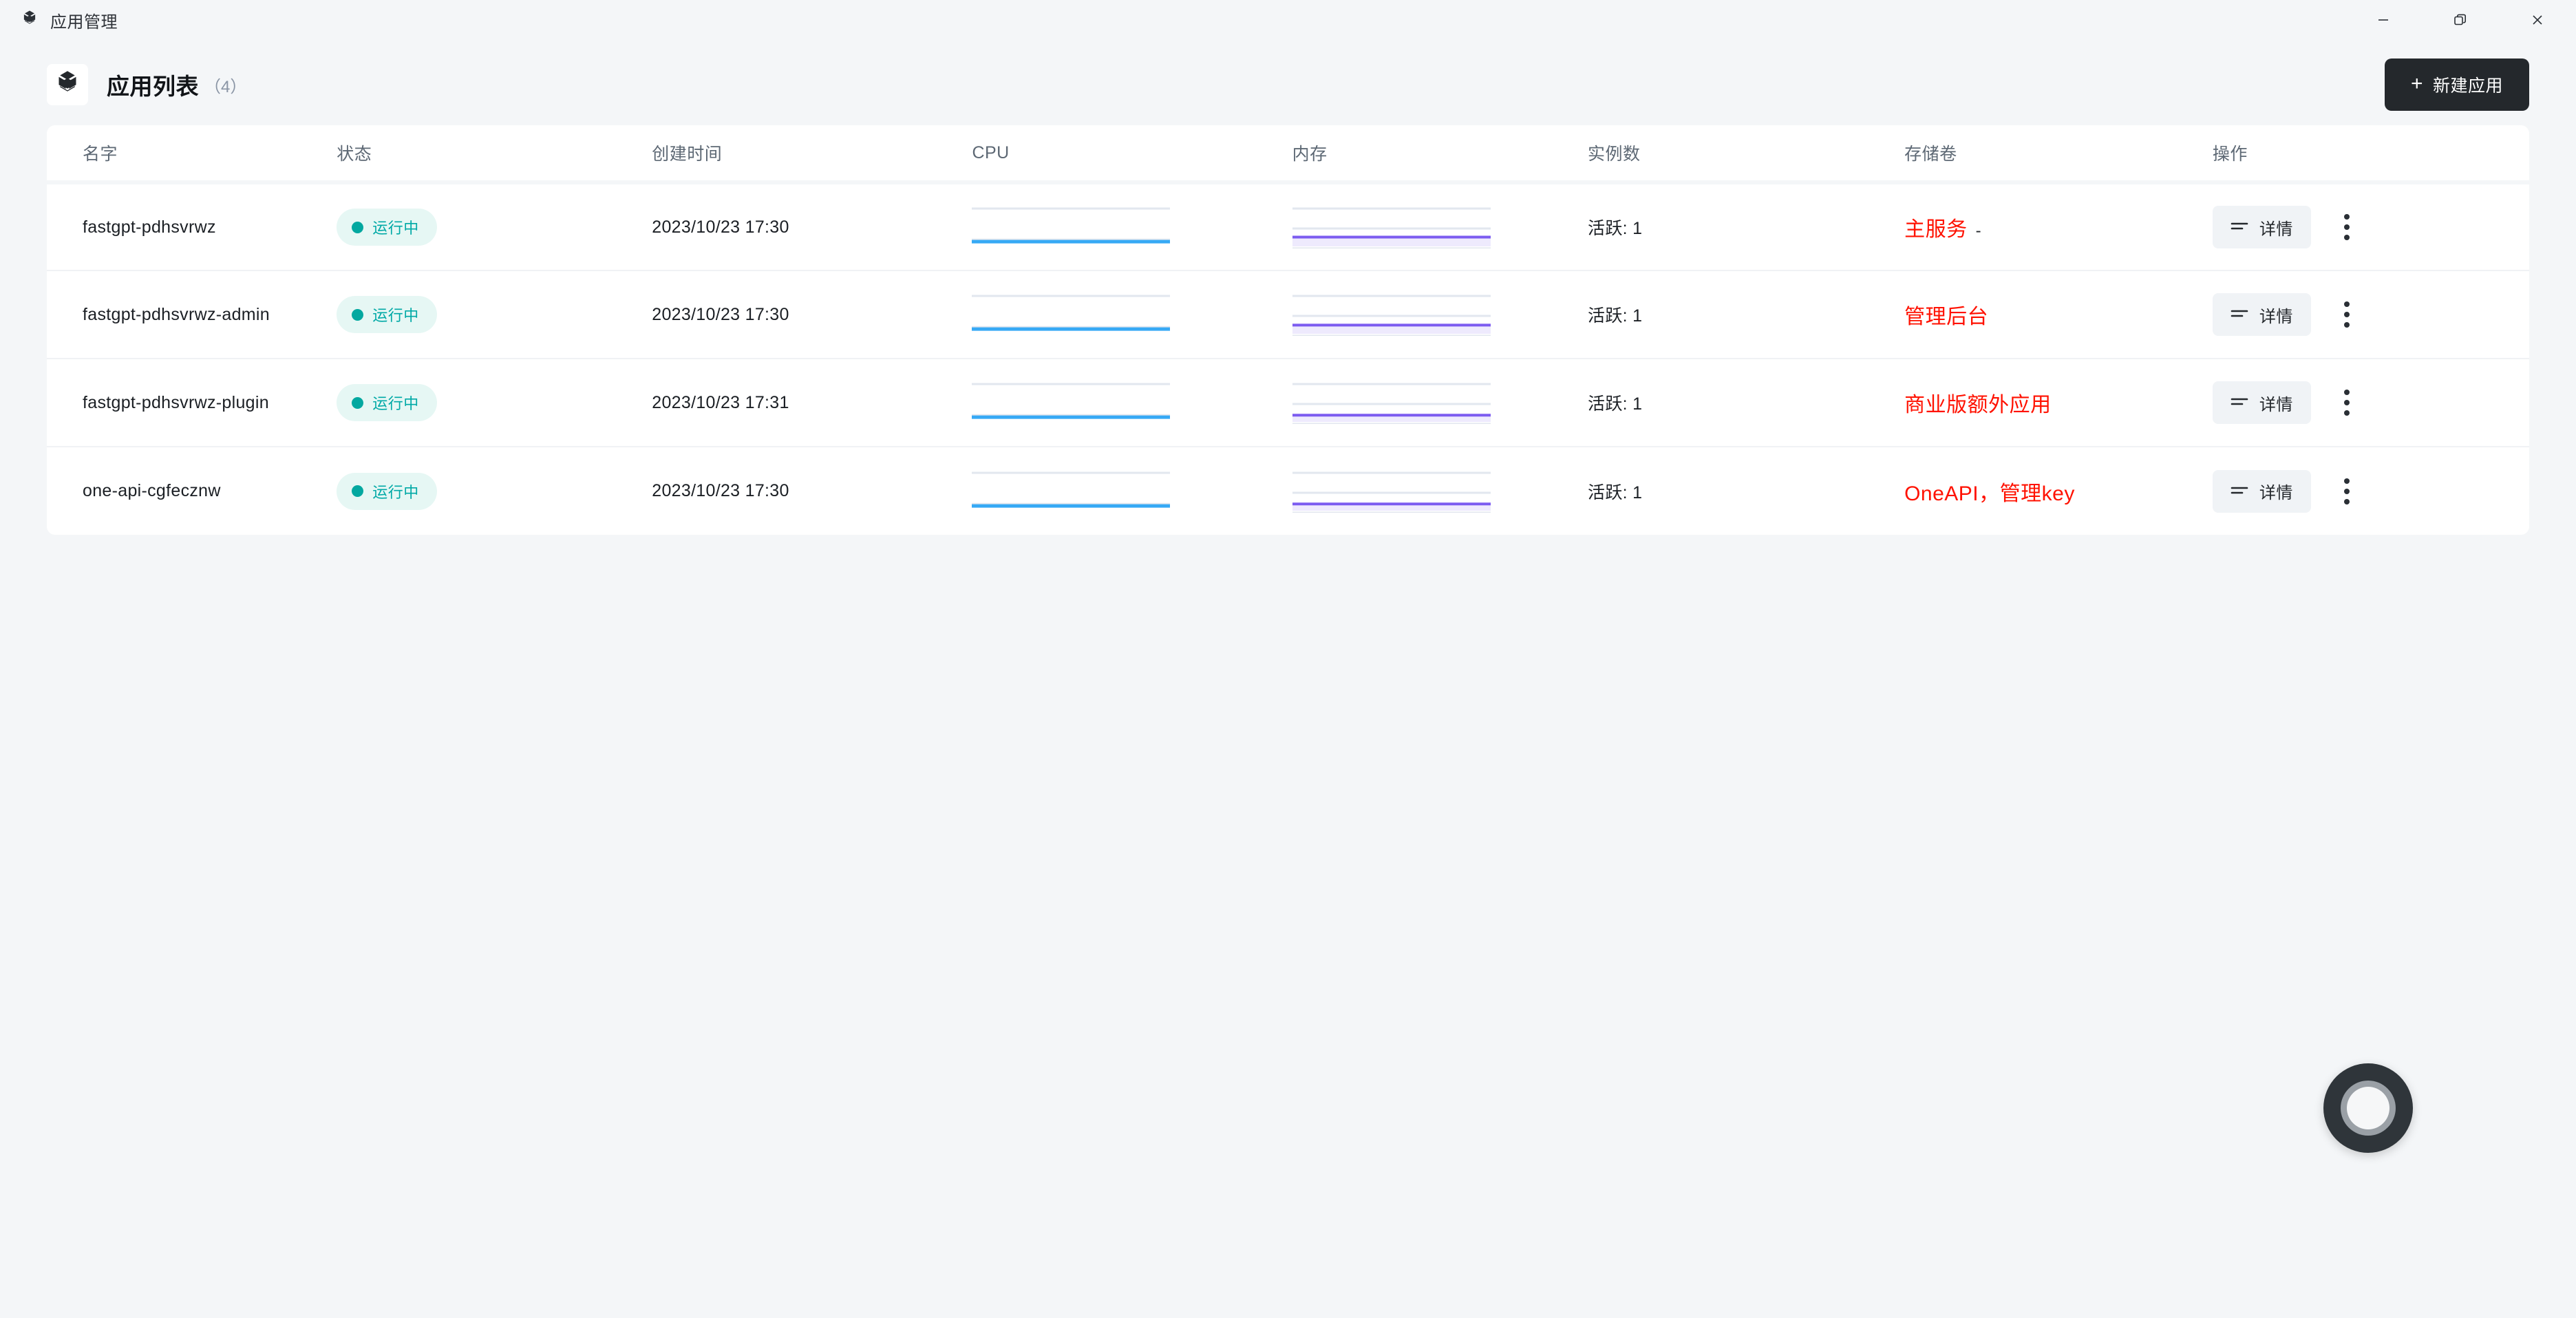 This screenshot has height=1318, width=2576. I want to click on page-title: 应用列表, so click(153, 86).